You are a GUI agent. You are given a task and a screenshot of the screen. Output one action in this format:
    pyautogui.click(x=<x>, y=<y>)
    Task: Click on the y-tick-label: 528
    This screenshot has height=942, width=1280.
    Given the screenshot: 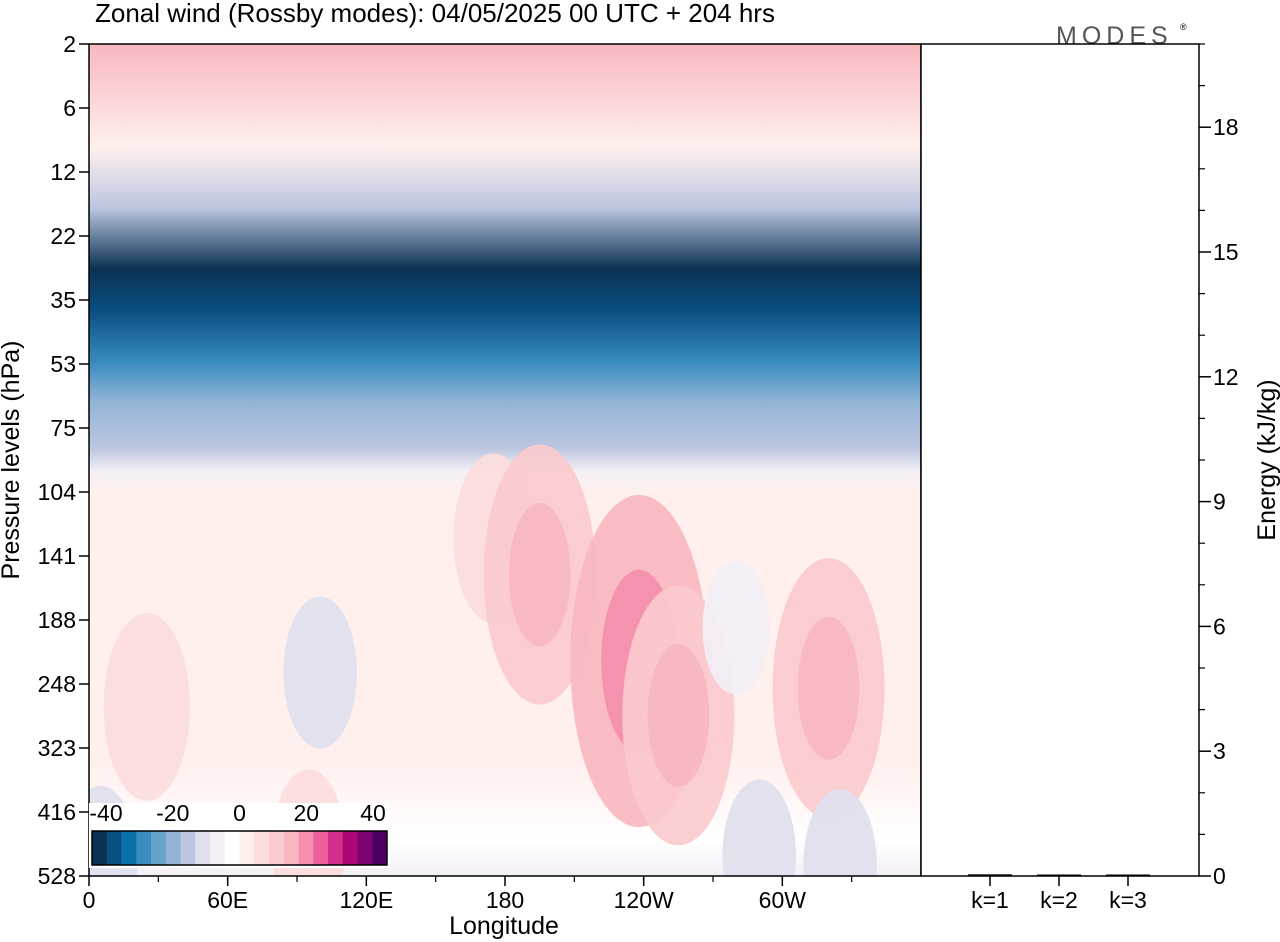 What is the action you would take?
    pyautogui.click(x=57, y=876)
    